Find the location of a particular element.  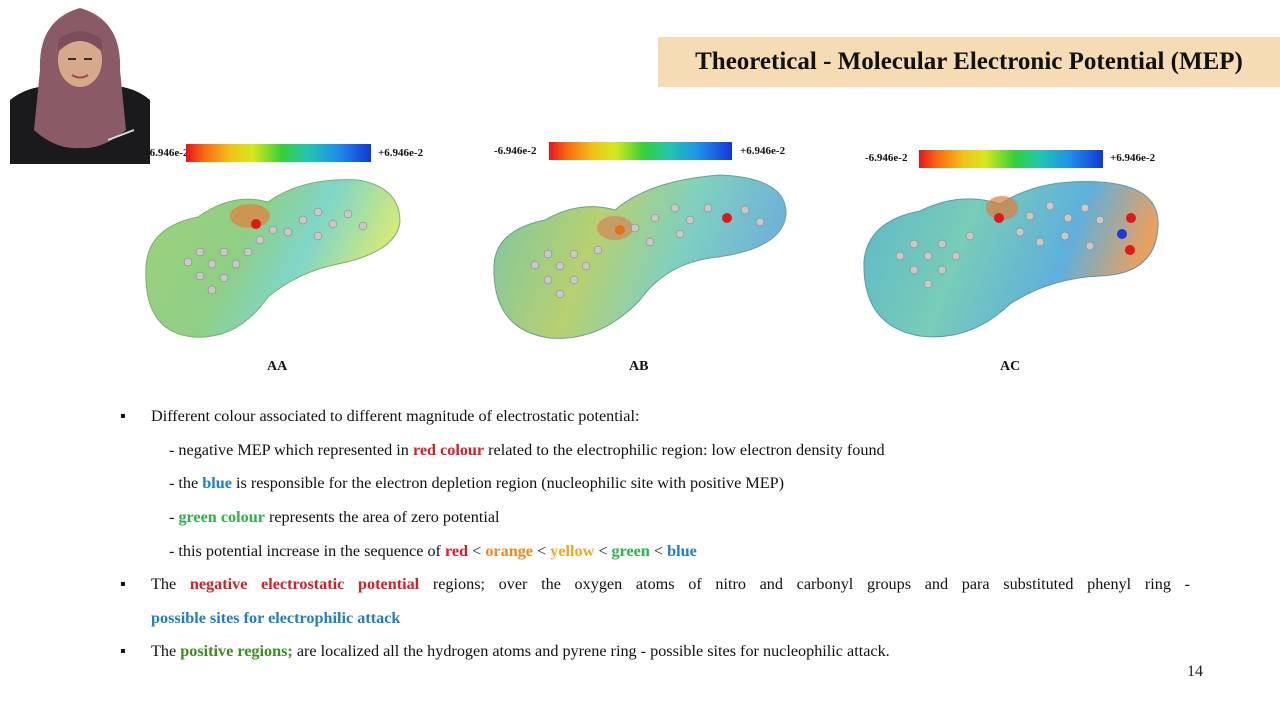

bullet-2-continuation: possible sites for electrophilic attack is located at coordinates (276, 618).